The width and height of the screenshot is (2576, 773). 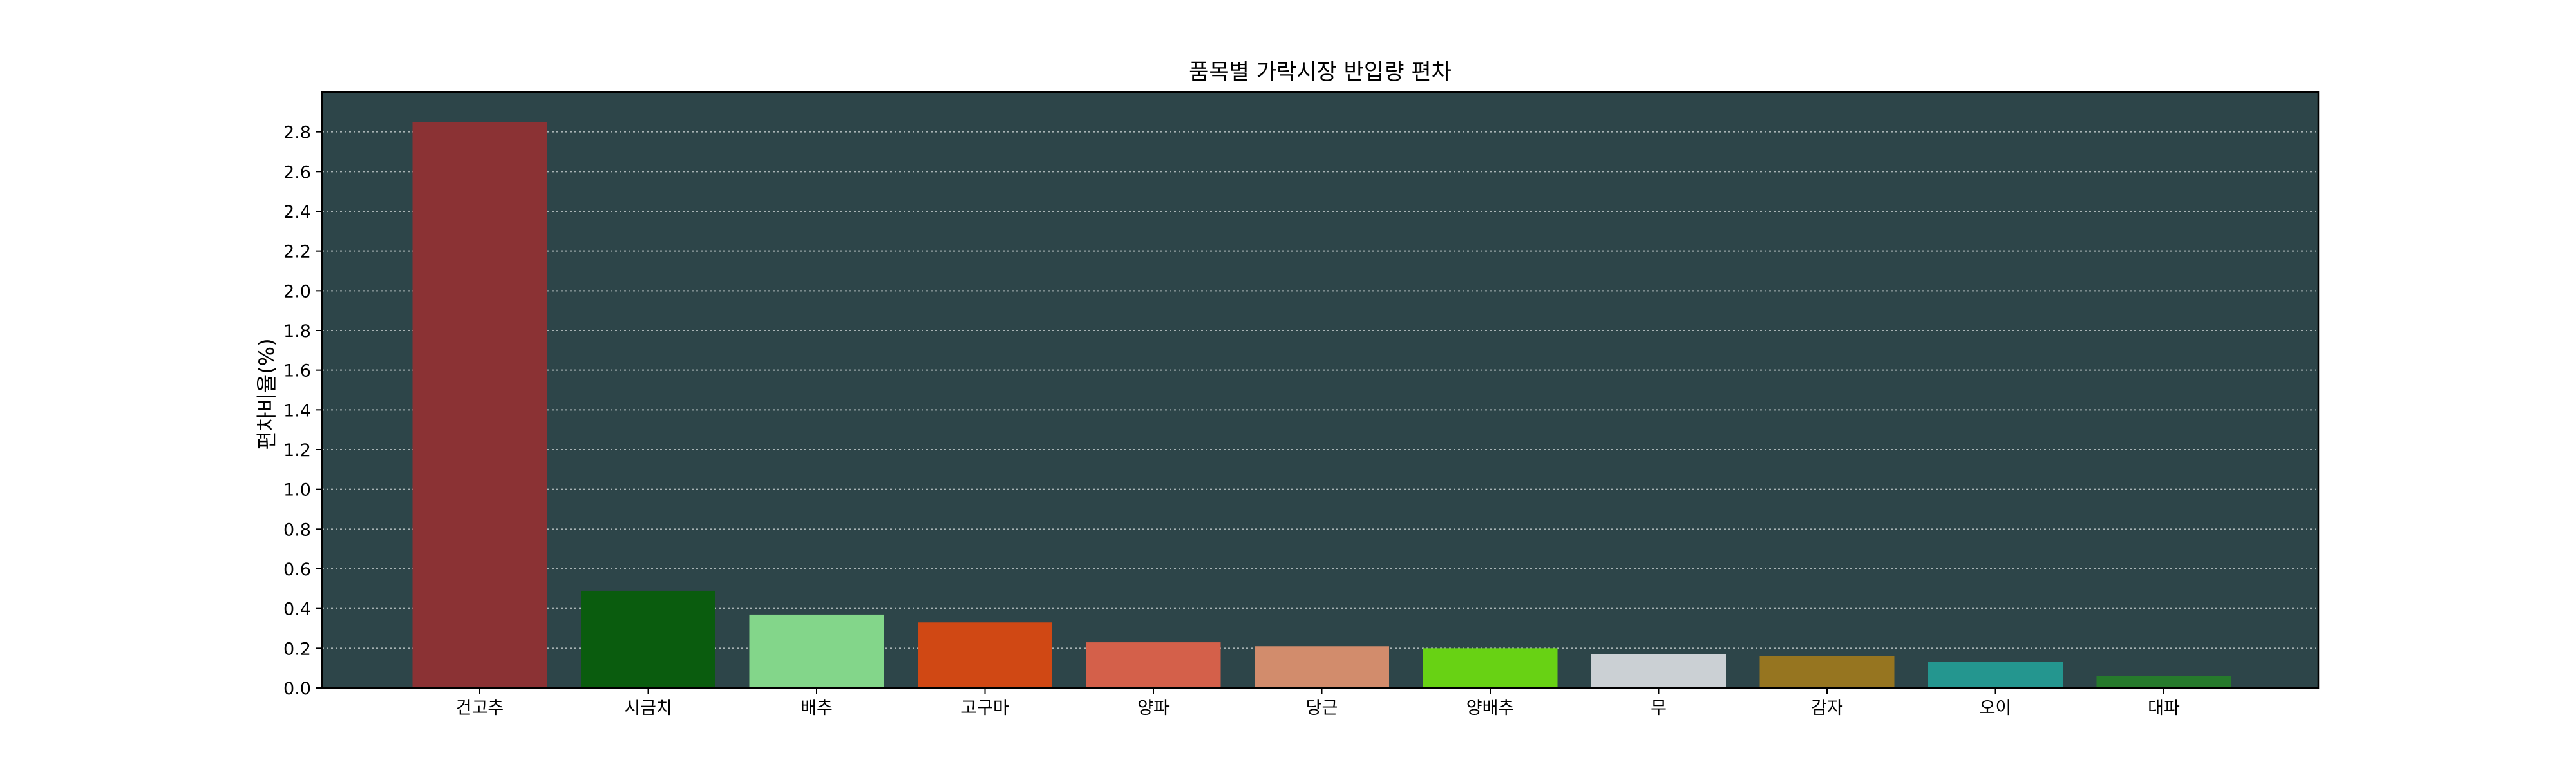 What do you see at coordinates (297, 610) in the screenshot?
I see `y-tick-label: 0.4` at bounding box center [297, 610].